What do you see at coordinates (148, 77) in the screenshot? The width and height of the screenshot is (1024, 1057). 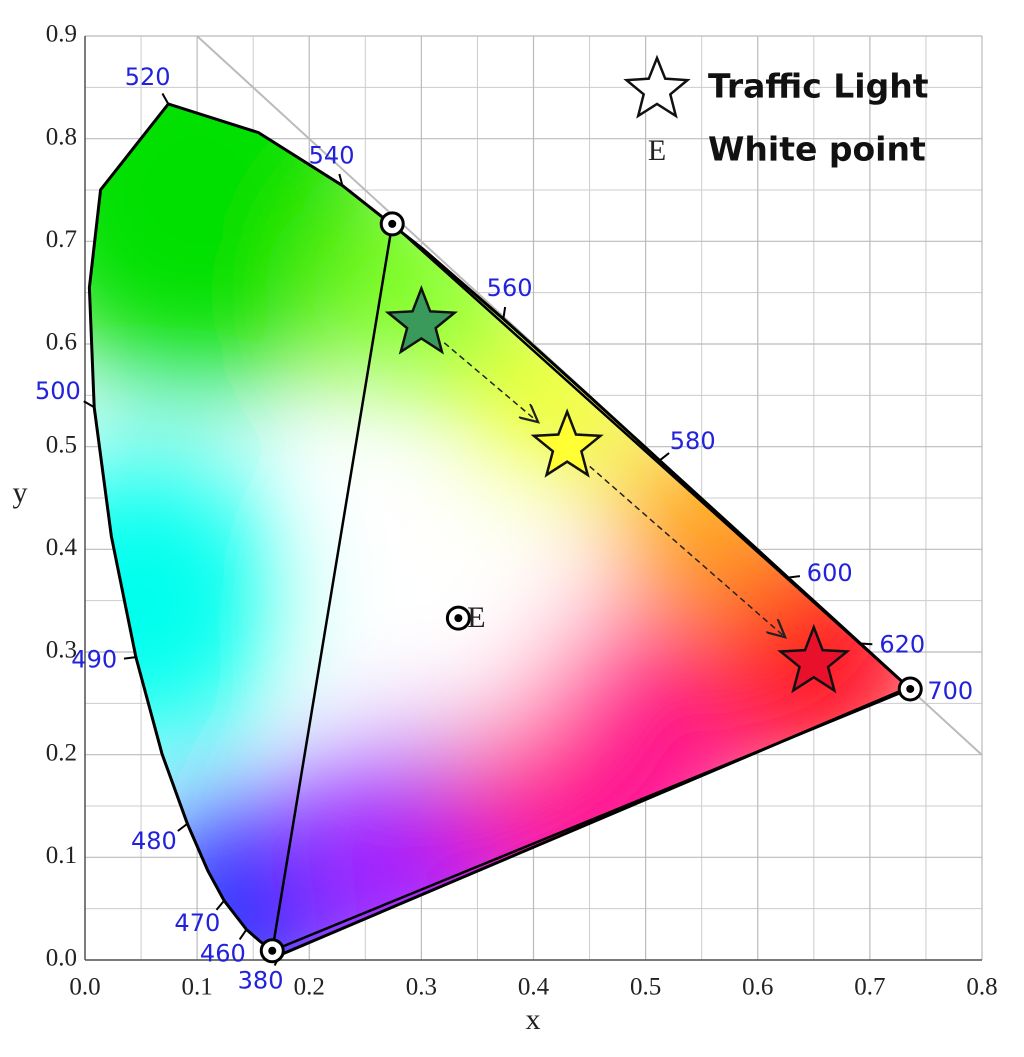 I see `wavelength-label: 520` at bounding box center [148, 77].